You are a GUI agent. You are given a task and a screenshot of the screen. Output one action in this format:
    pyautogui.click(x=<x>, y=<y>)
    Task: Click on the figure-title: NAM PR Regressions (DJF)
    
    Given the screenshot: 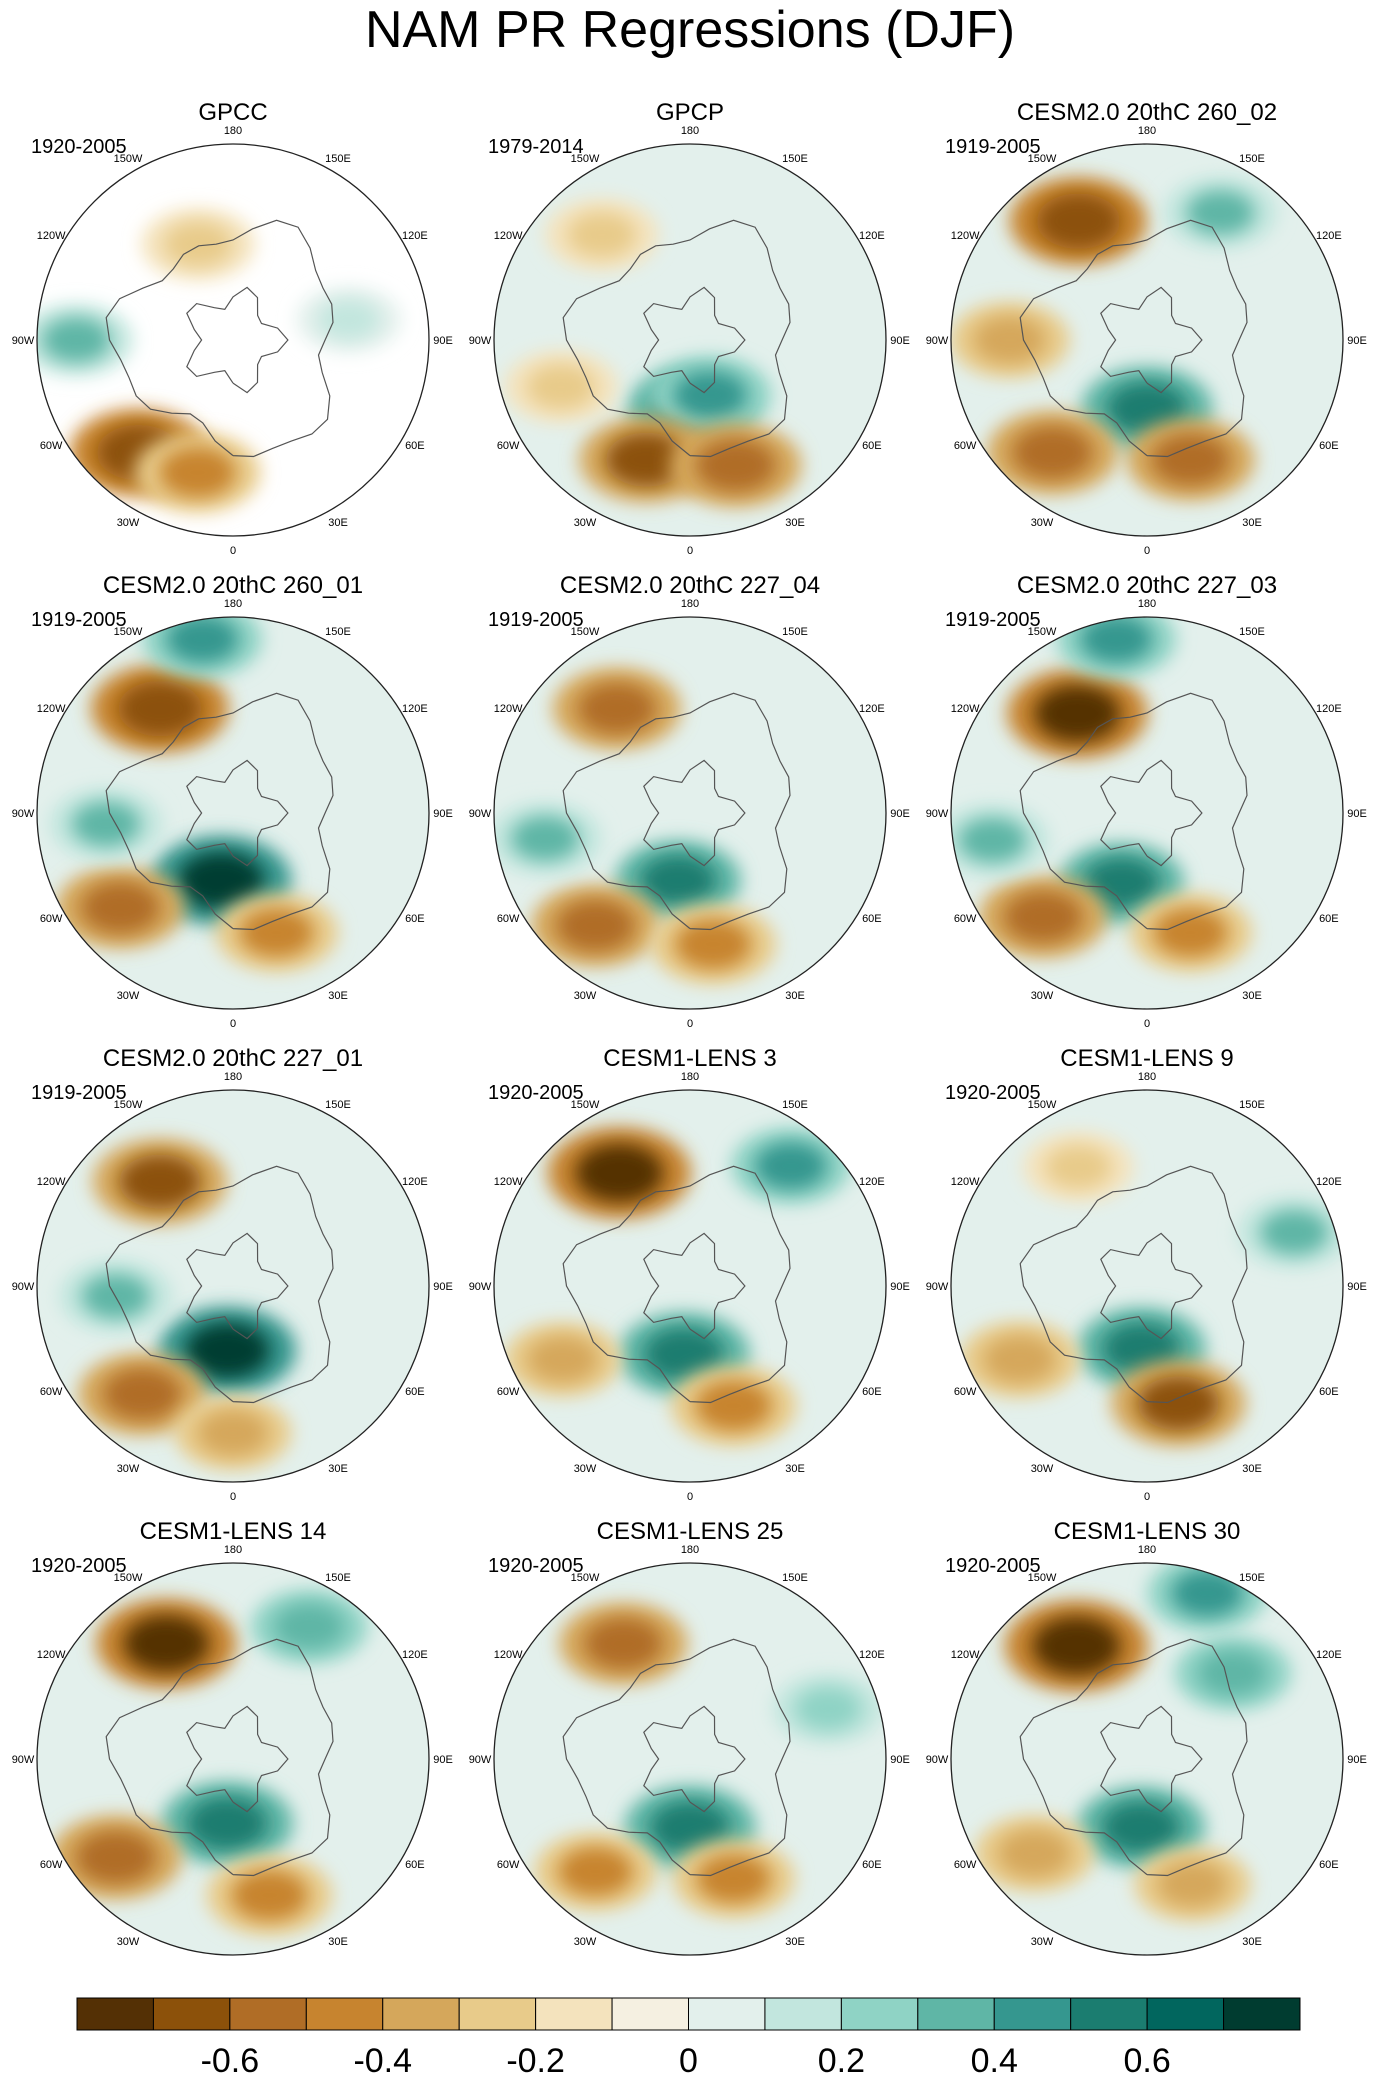 What is the action you would take?
    pyautogui.click(x=690, y=30)
    